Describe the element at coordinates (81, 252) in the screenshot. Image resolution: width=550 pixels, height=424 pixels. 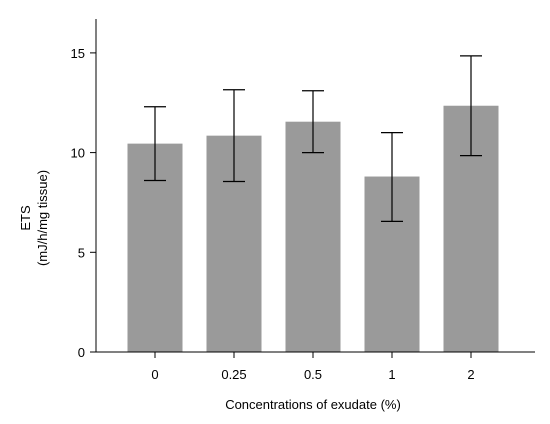
I see `y-tick-label-1: 5` at that location.